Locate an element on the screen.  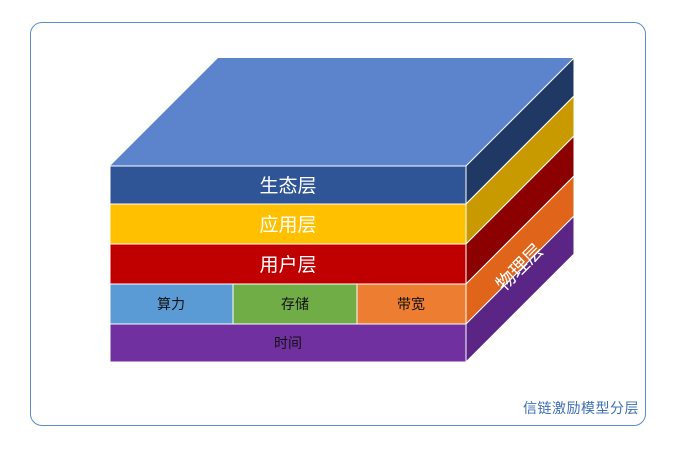
storage-label: 存储 is located at coordinates (295, 305).